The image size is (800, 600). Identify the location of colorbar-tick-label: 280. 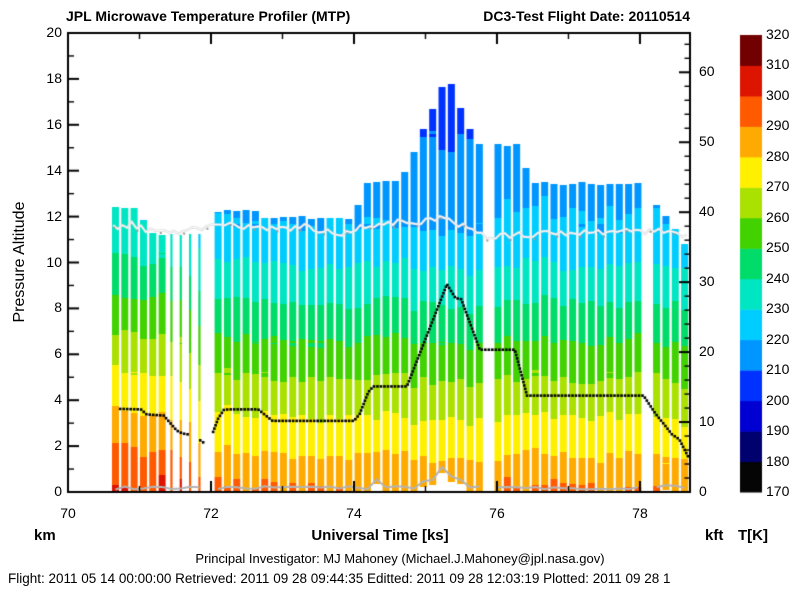
(778, 155).